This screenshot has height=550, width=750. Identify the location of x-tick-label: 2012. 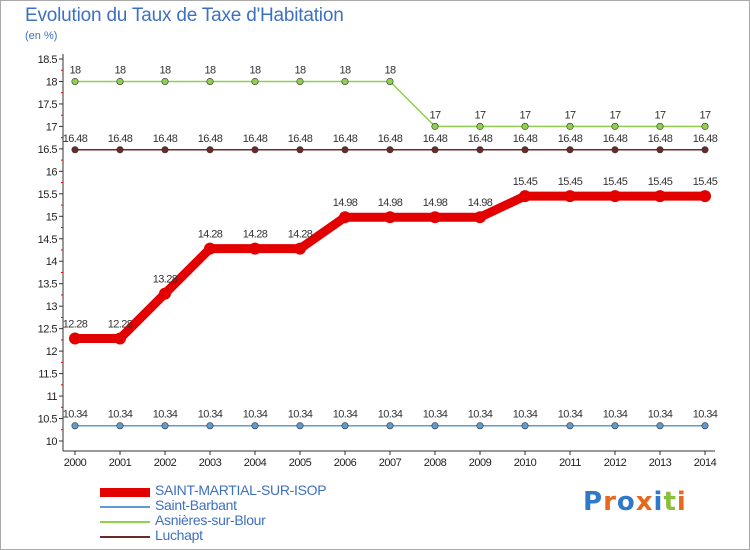
(615, 463).